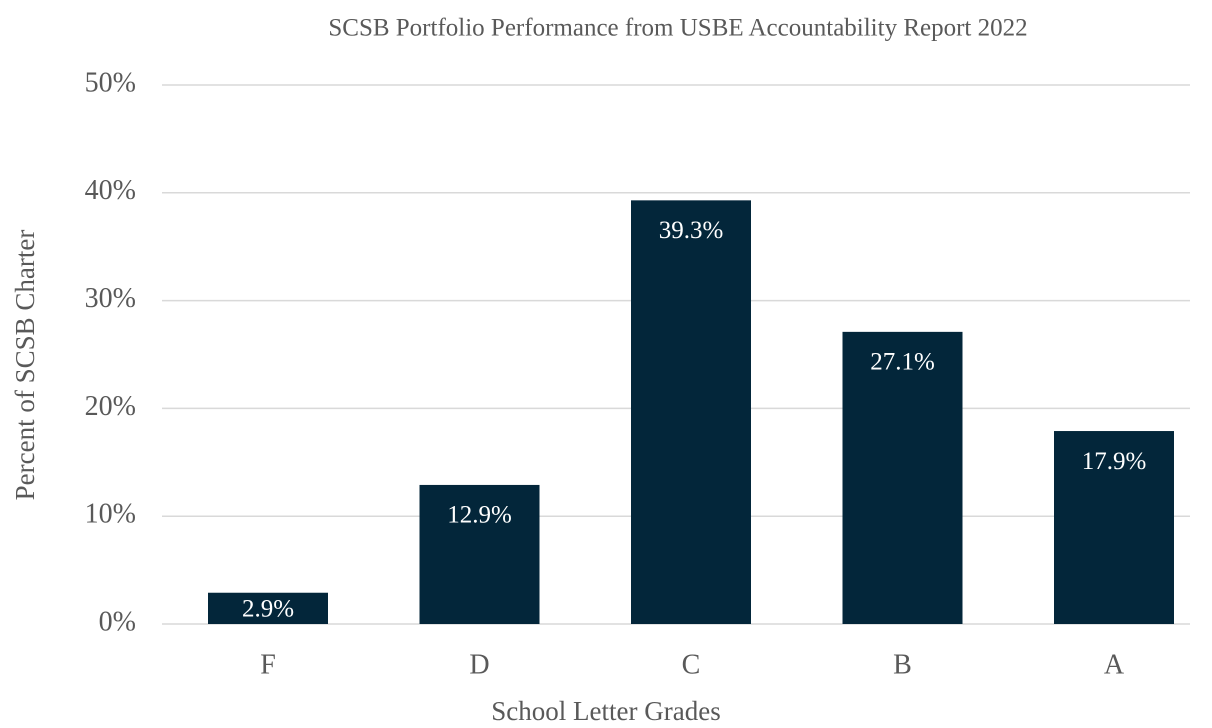 This screenshot has width=1212, height=728. Describe the element at coordinates (25, 365) in the screenshot. I see `y-axis-label: Percent of SCSB Charter` at that location.